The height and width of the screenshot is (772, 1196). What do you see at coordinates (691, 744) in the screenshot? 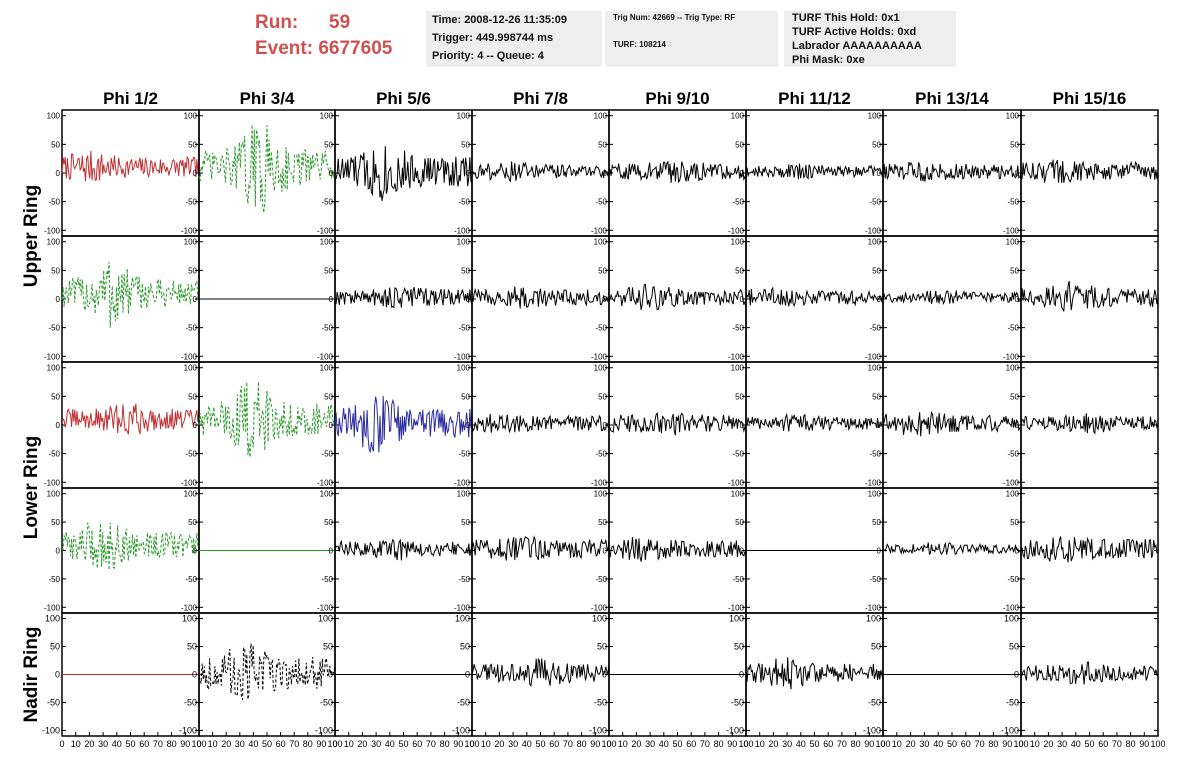
I see `x-tick-label: 60` at bounding box center [691, 744].